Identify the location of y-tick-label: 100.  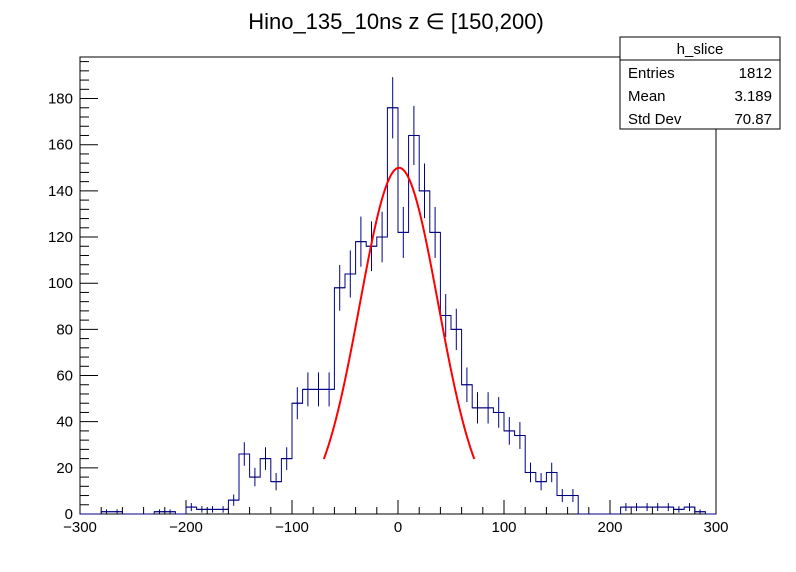
(60, 283).